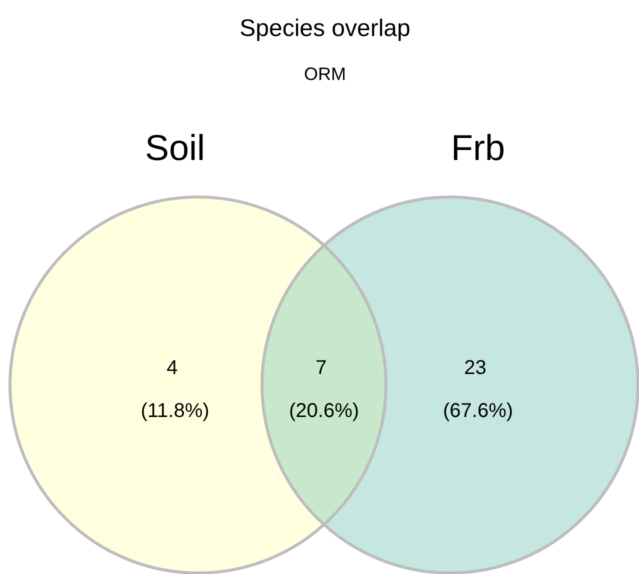 This screenshot has height=574, width=639. Describe the element at coordinates (325, 74) in the screenshot. I see `text: ORM` at that location.